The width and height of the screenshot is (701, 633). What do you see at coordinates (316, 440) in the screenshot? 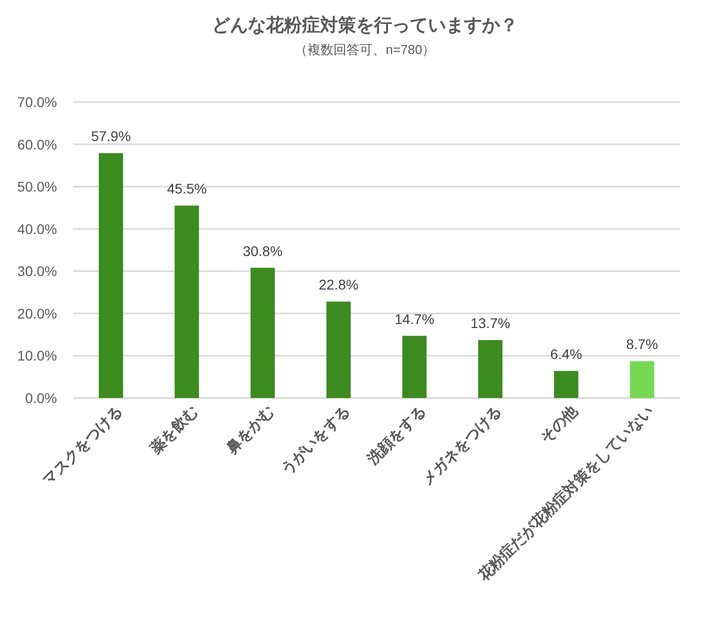
I see `x-tick-label: うがいをする` at bounding box center [316, 440].